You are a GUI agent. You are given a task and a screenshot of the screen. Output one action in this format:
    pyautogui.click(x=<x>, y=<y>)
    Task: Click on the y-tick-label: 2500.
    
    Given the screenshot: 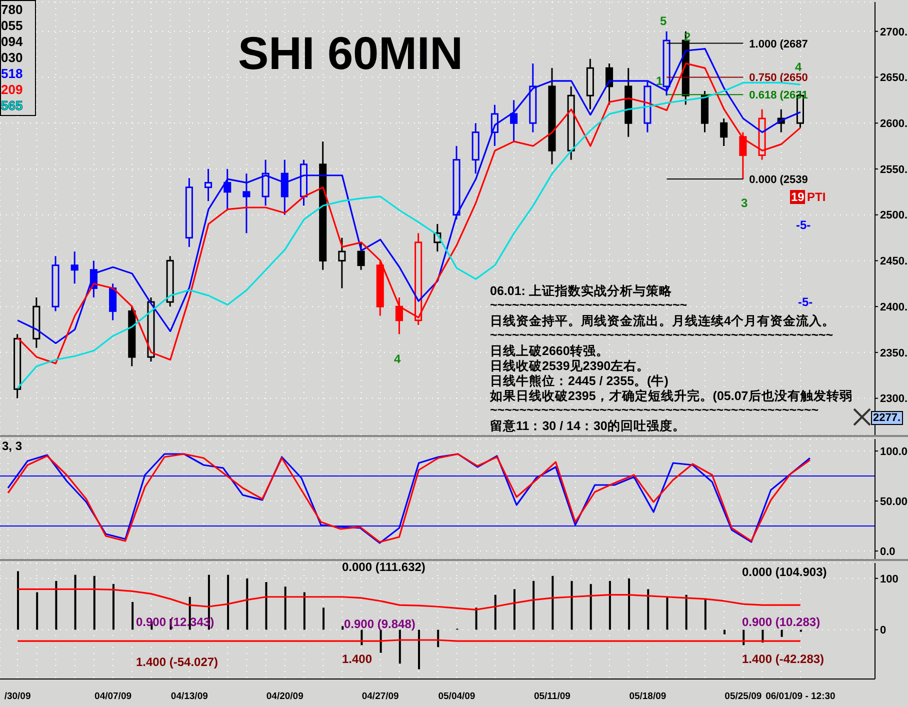 What is the action you would take?
    pyautogui.click(x=894, y=216)
    